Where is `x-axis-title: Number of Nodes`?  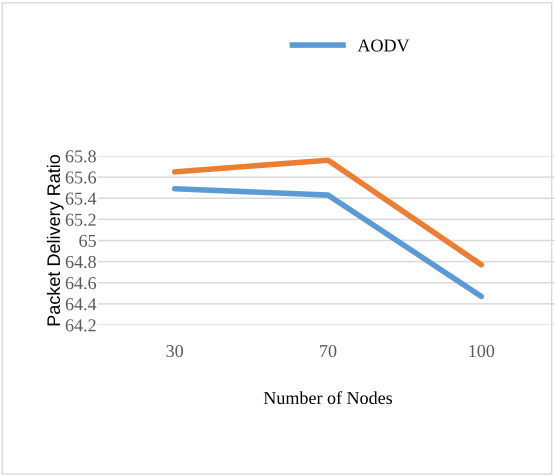
x-axis-title: Number of Nodes is located at coordinates (328, 397).